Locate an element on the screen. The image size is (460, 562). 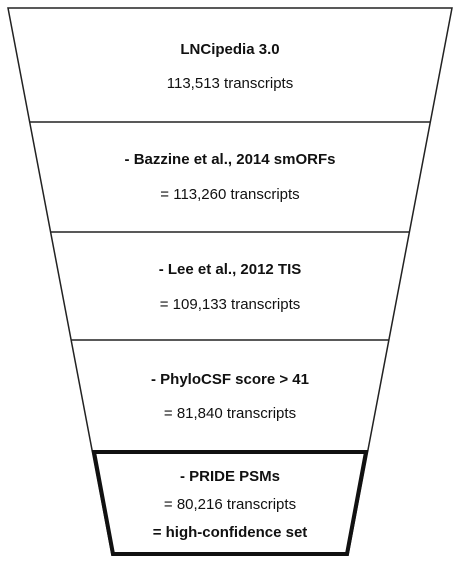
final-stage-box is located at coordinates (230, 503).